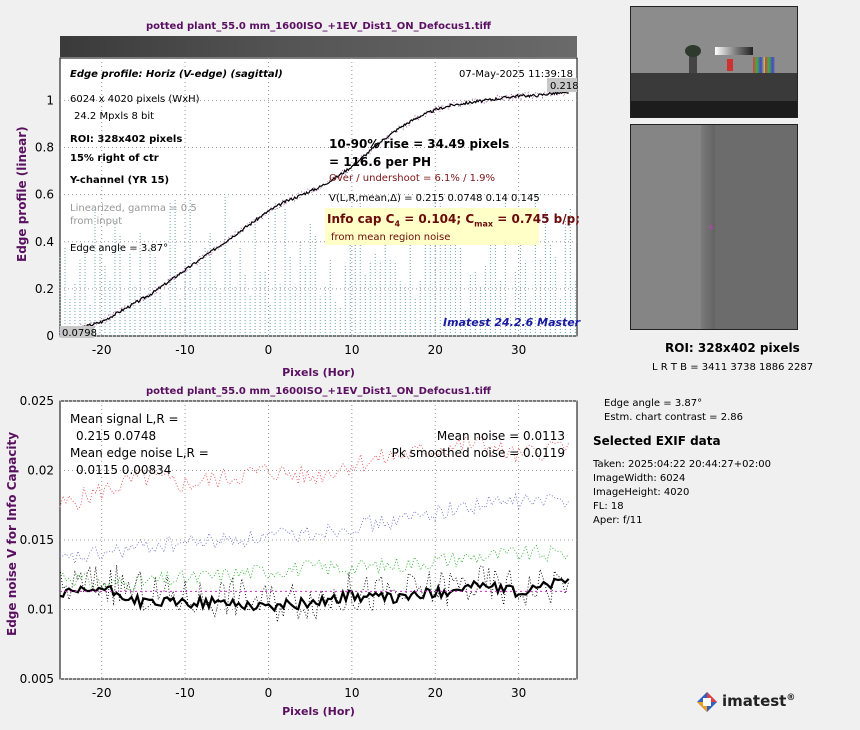  What do you see at coordinates (435, 693) in the screenshot?
I see `c2-xtick-4: 20` at bounding box center [435, 693].